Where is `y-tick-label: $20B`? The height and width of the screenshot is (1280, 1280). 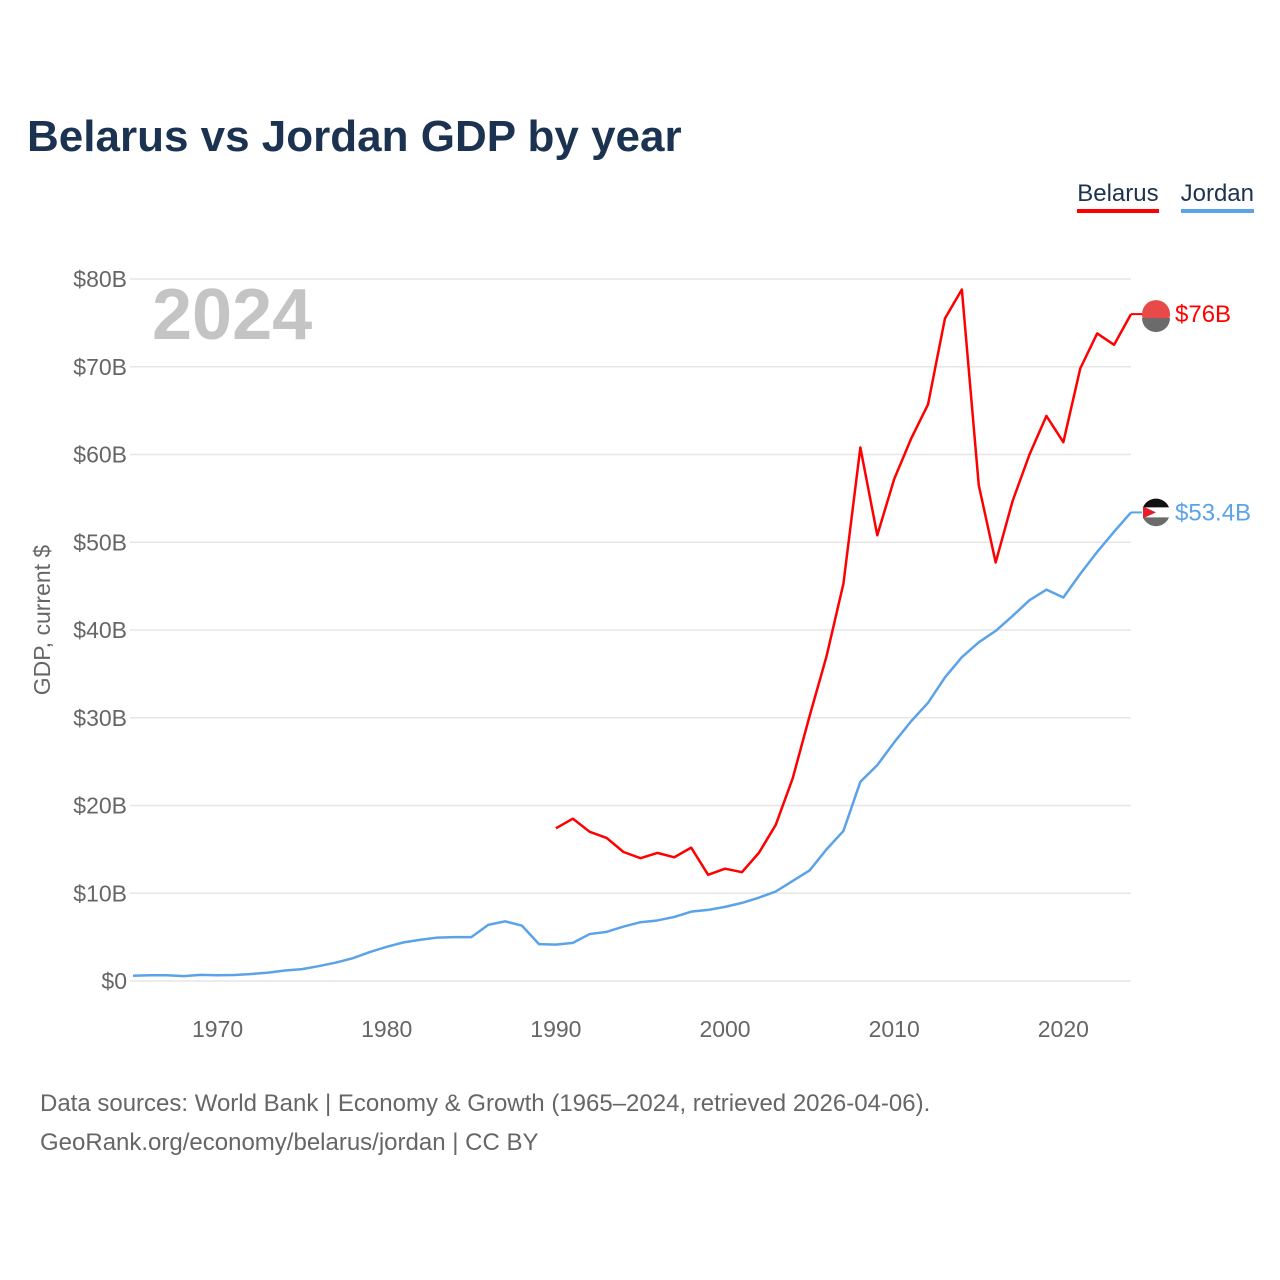 y-tick-label: $20B is located at coordinates (100, 806).